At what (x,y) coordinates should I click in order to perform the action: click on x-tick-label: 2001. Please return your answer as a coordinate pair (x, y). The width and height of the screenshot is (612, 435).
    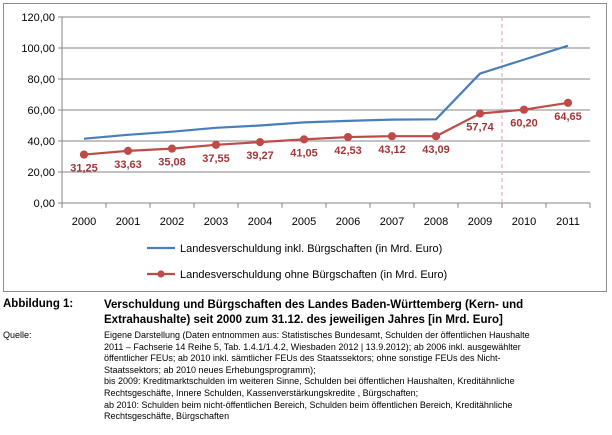
    Looking at the image, I should click on (128, 222).